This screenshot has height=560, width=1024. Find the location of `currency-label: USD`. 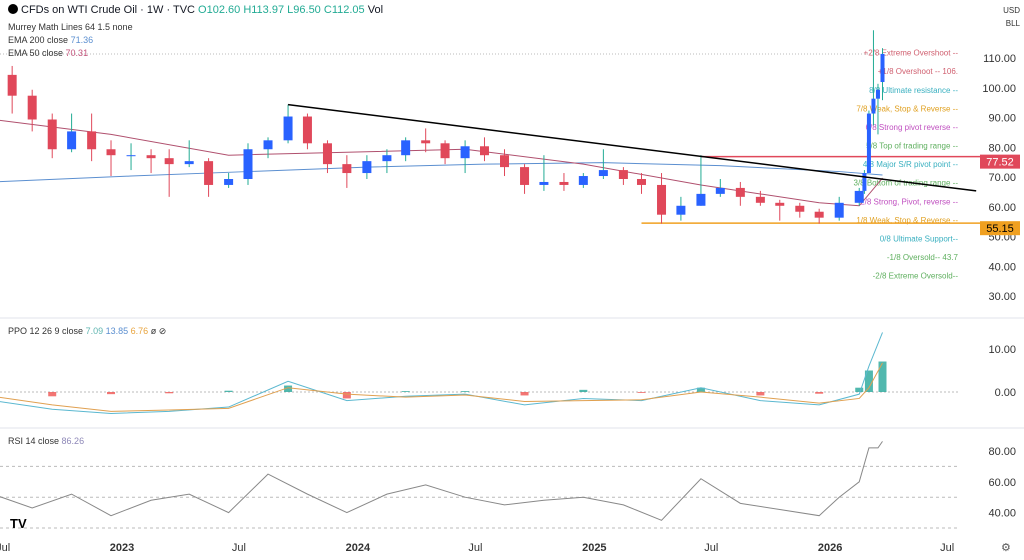

currency-label: USD is located at coordinates (1011, 10).